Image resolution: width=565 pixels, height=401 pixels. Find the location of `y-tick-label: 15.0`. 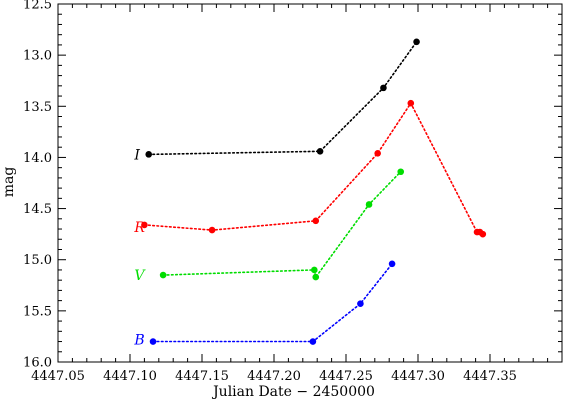

y-tick-label: 15.0 is located at coordinates (37, 260).